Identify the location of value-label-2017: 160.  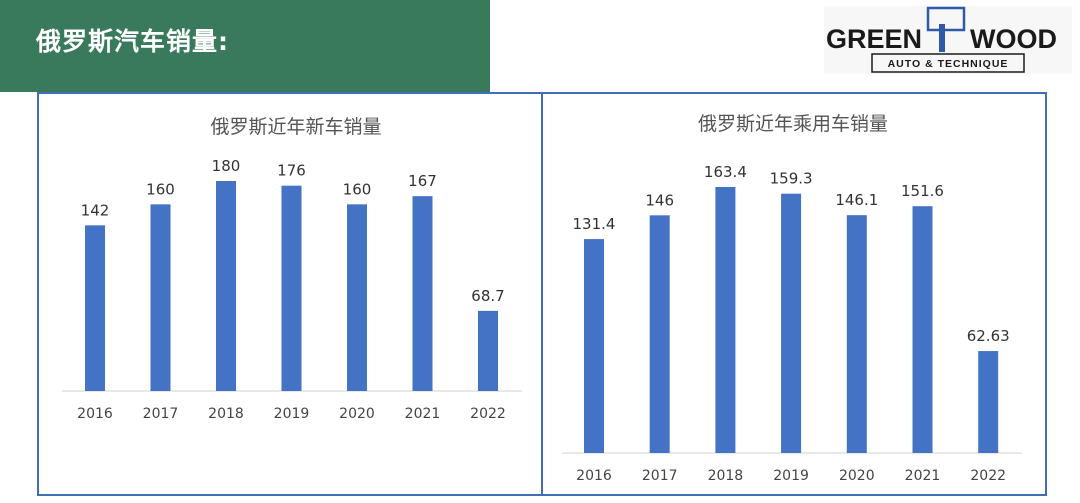
(160, 189).